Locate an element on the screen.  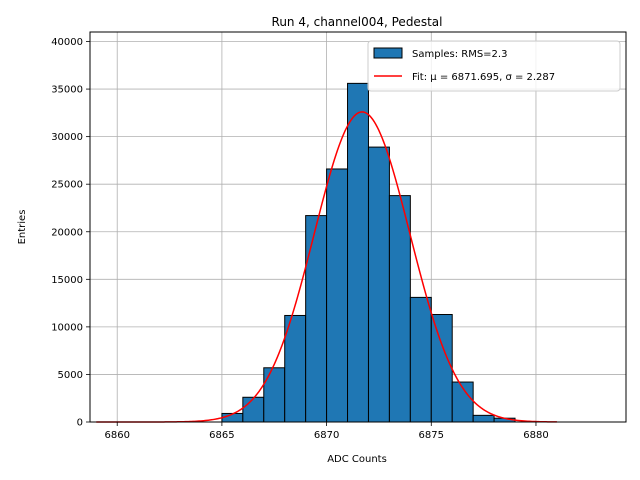
x-tick-label: 6870 is located at coordinates (326, 435).